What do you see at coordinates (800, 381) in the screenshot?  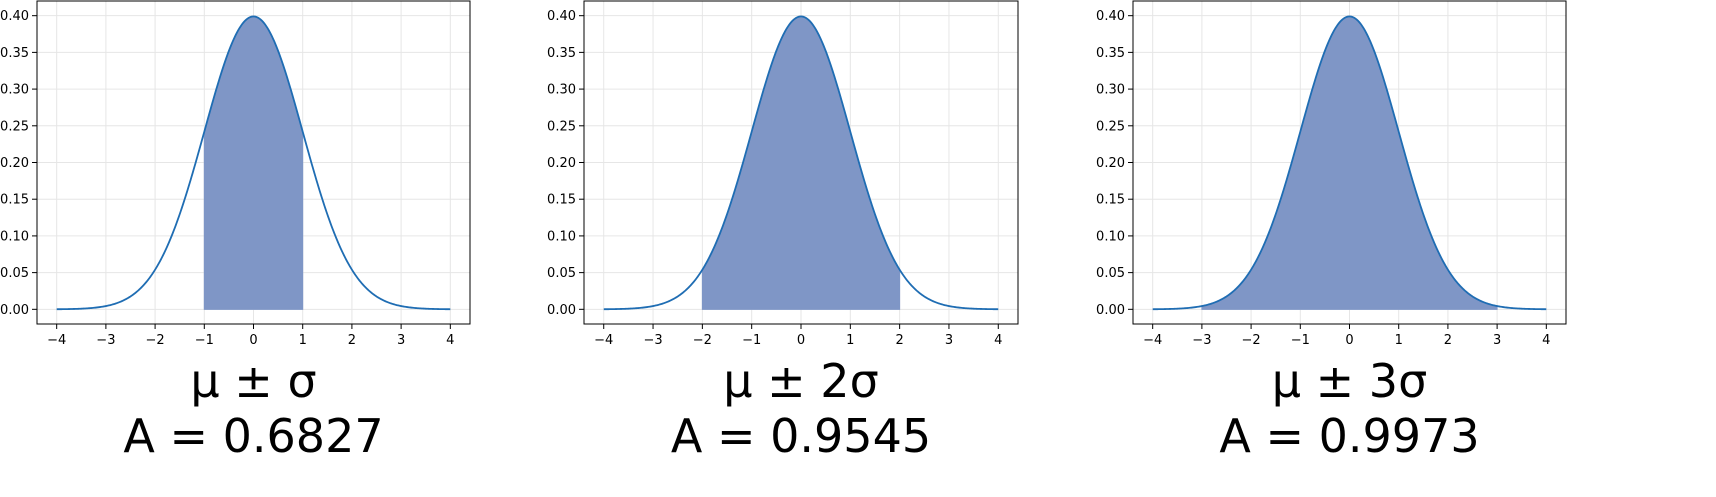 I see `interval-caption: μ ± 2σ` at bounding box center [800, 381].